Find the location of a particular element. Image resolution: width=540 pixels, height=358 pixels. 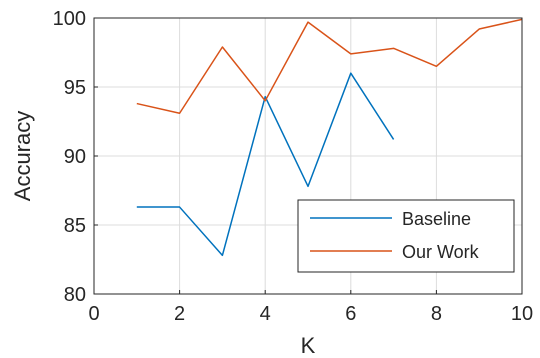

legend: Baseline Our Work is located at coordinates (406, 236).